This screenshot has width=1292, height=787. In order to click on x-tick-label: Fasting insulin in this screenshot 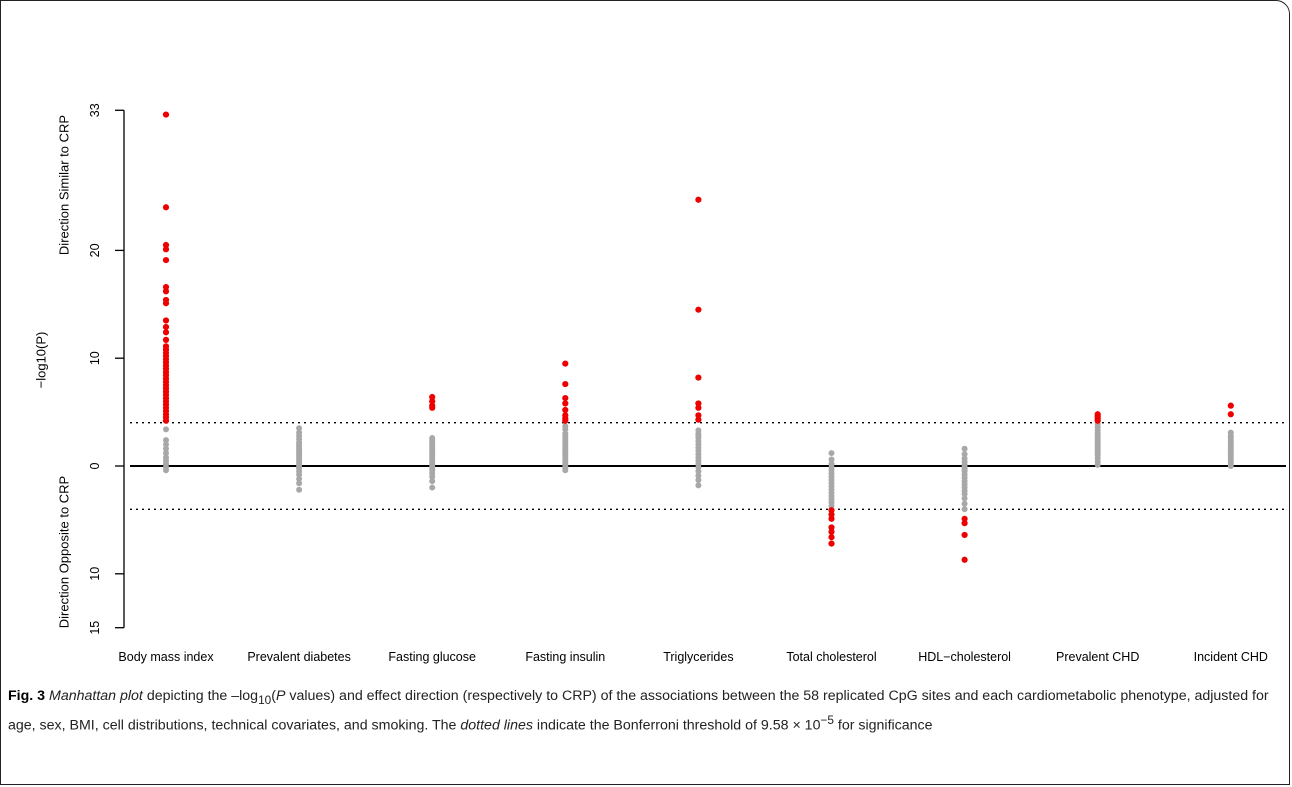, I will do `click(565, 657)`.